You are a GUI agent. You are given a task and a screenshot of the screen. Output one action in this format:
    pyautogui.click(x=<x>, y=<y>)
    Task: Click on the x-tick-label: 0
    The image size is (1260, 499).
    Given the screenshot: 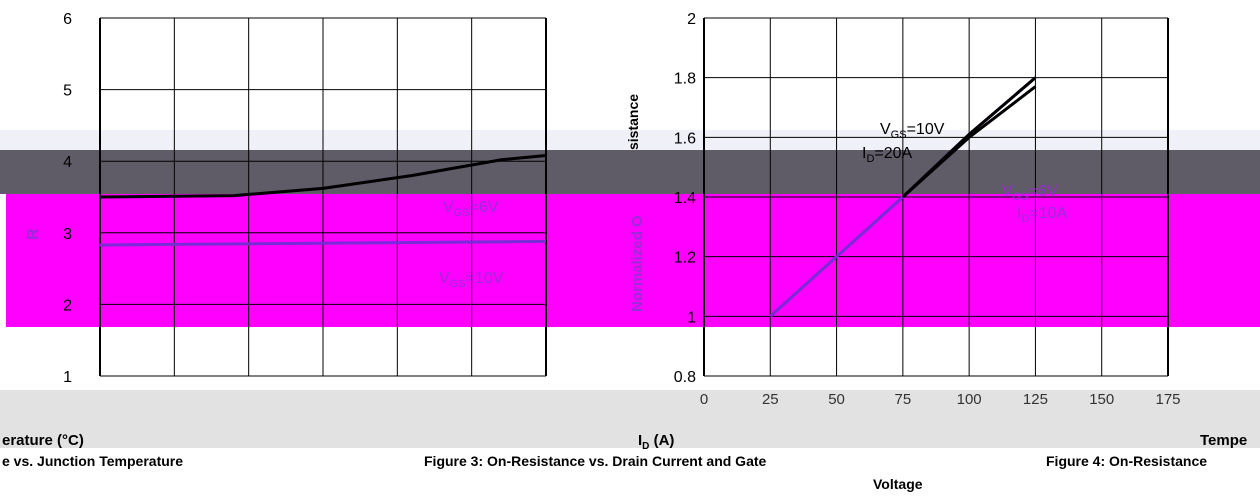 What is the action you would take?
    pyautogui.click(x=704, y=399)
    